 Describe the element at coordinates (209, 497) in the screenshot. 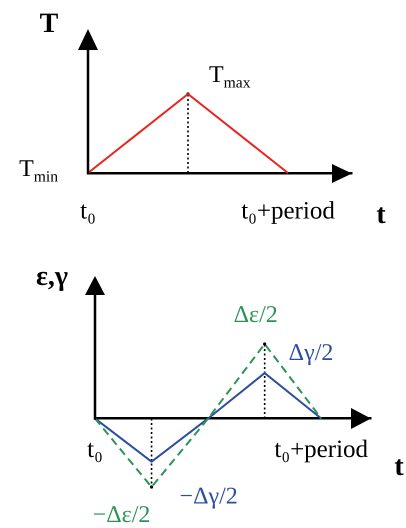

I see `annotation: −Δγ/2` at that location.